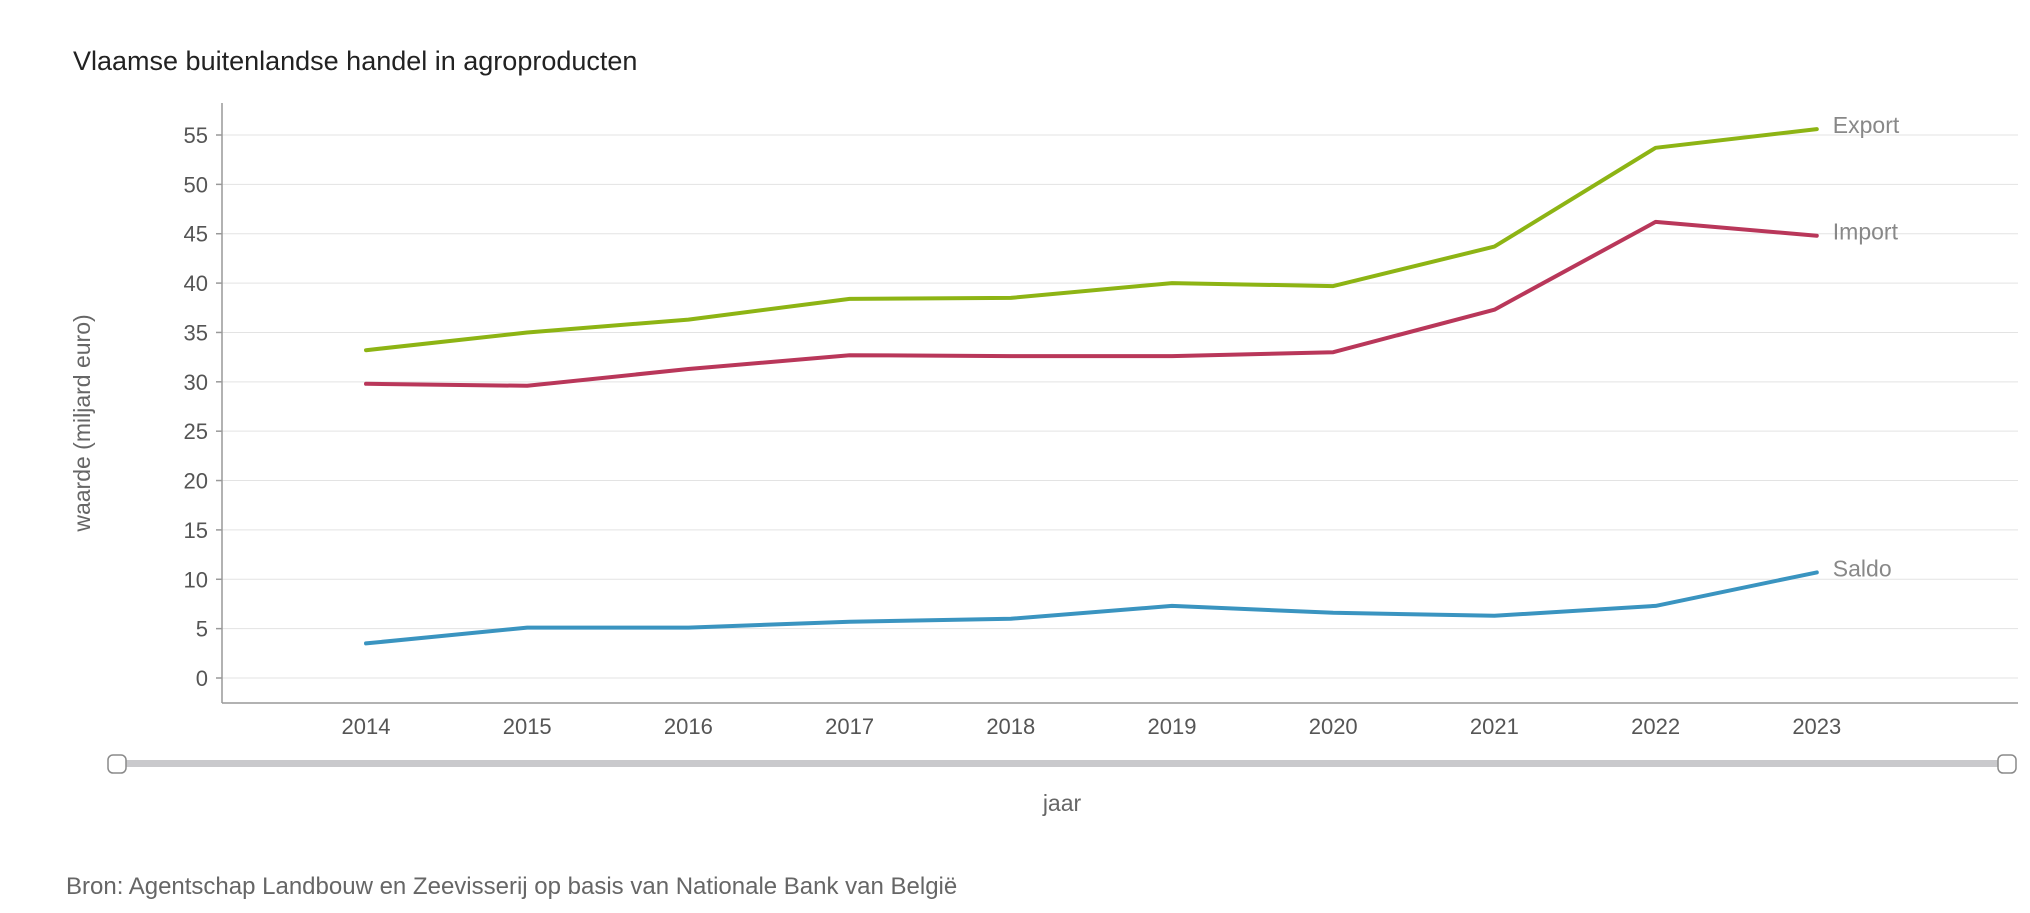  I want to click on x-tick-label: 2020, so click(1333, 726).